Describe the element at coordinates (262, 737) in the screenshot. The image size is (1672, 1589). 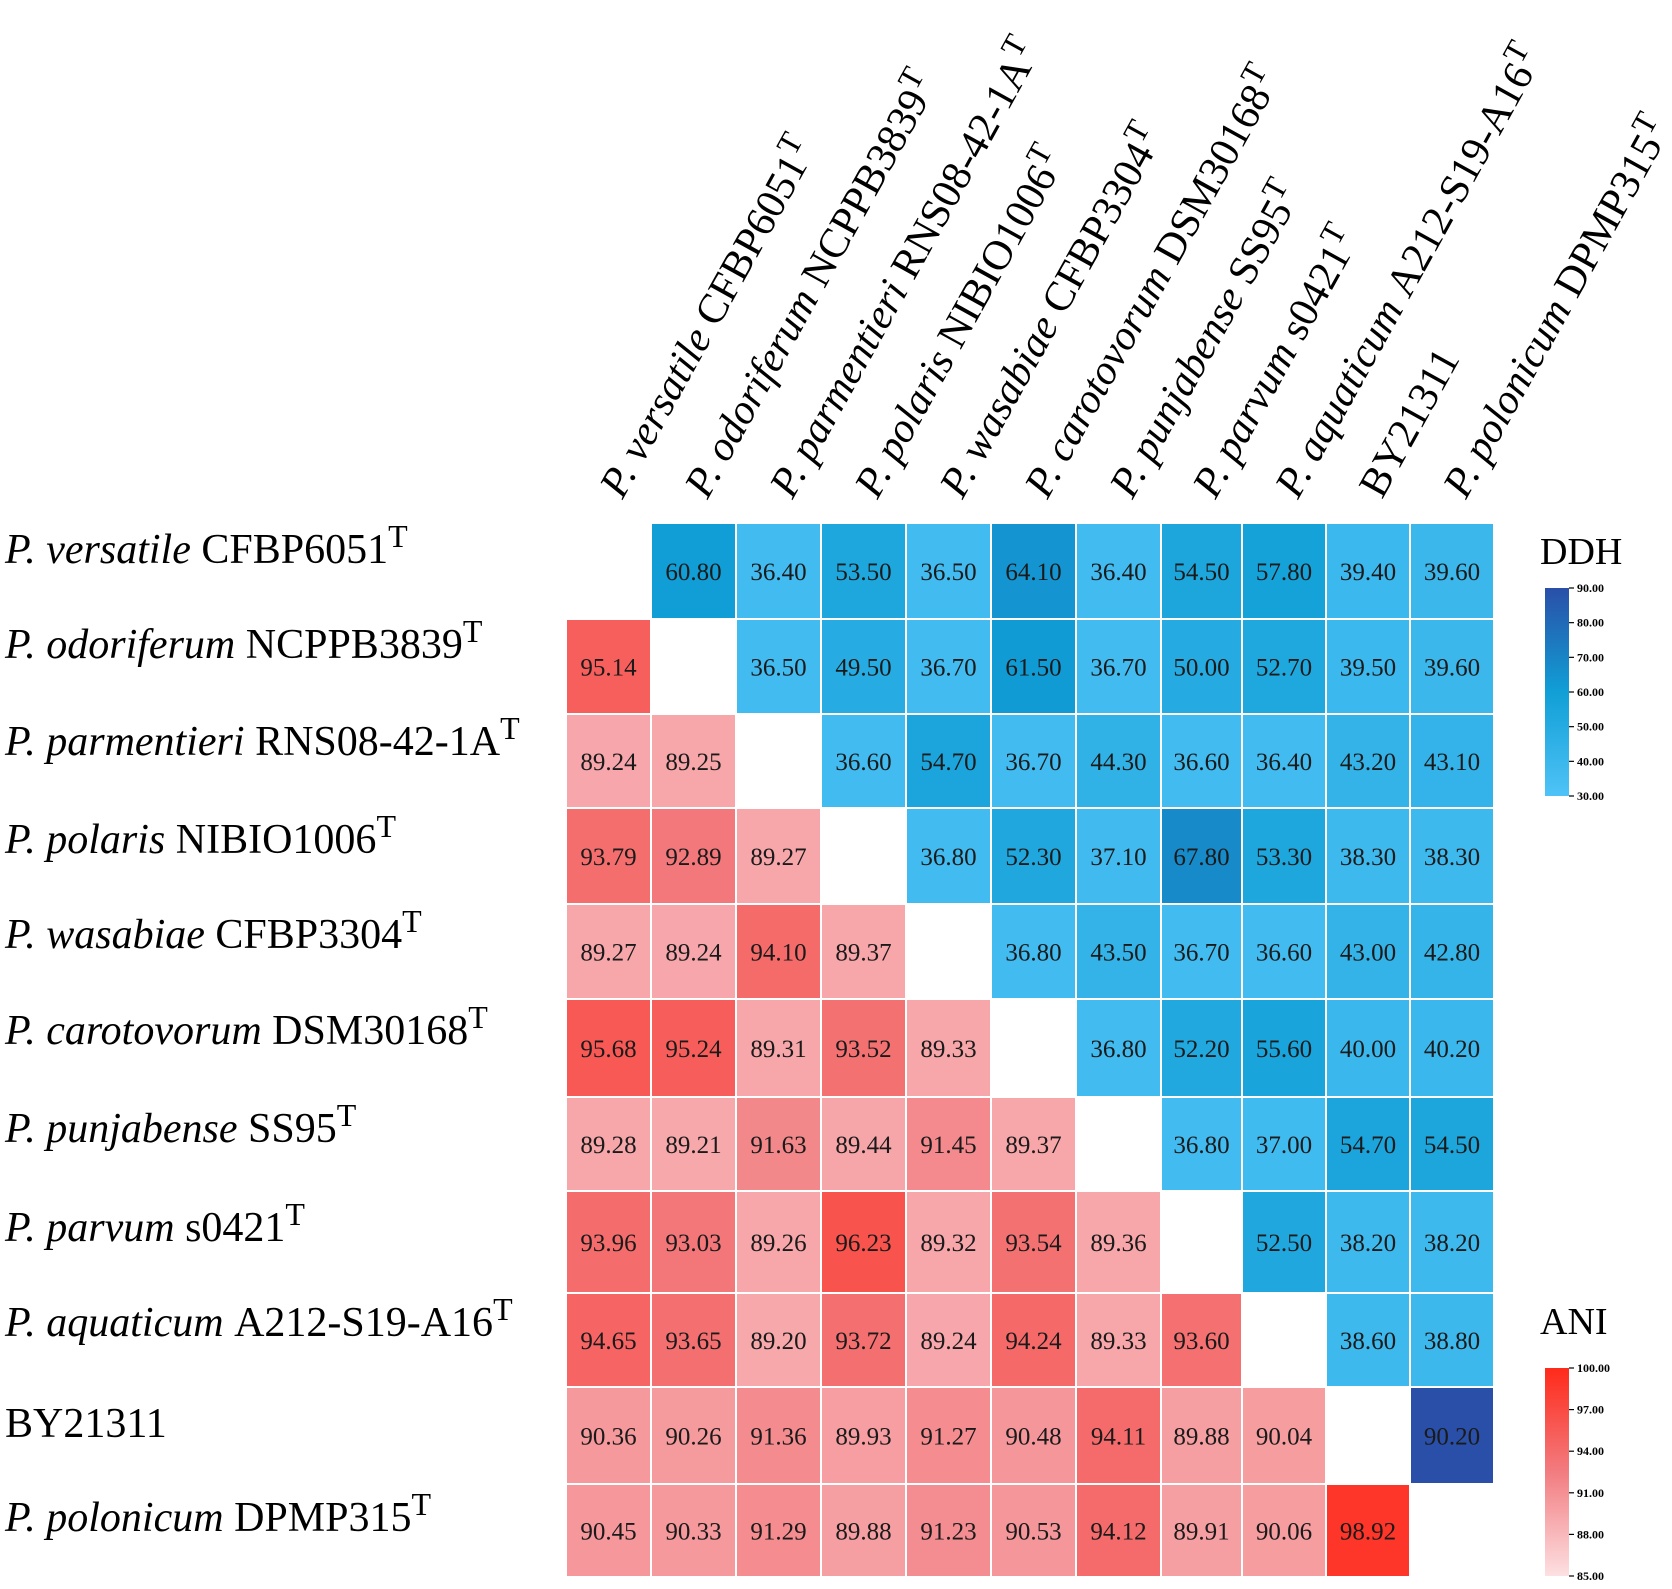
I see `row-label: P. parmentieri RNS08-42-1AT` at that location.